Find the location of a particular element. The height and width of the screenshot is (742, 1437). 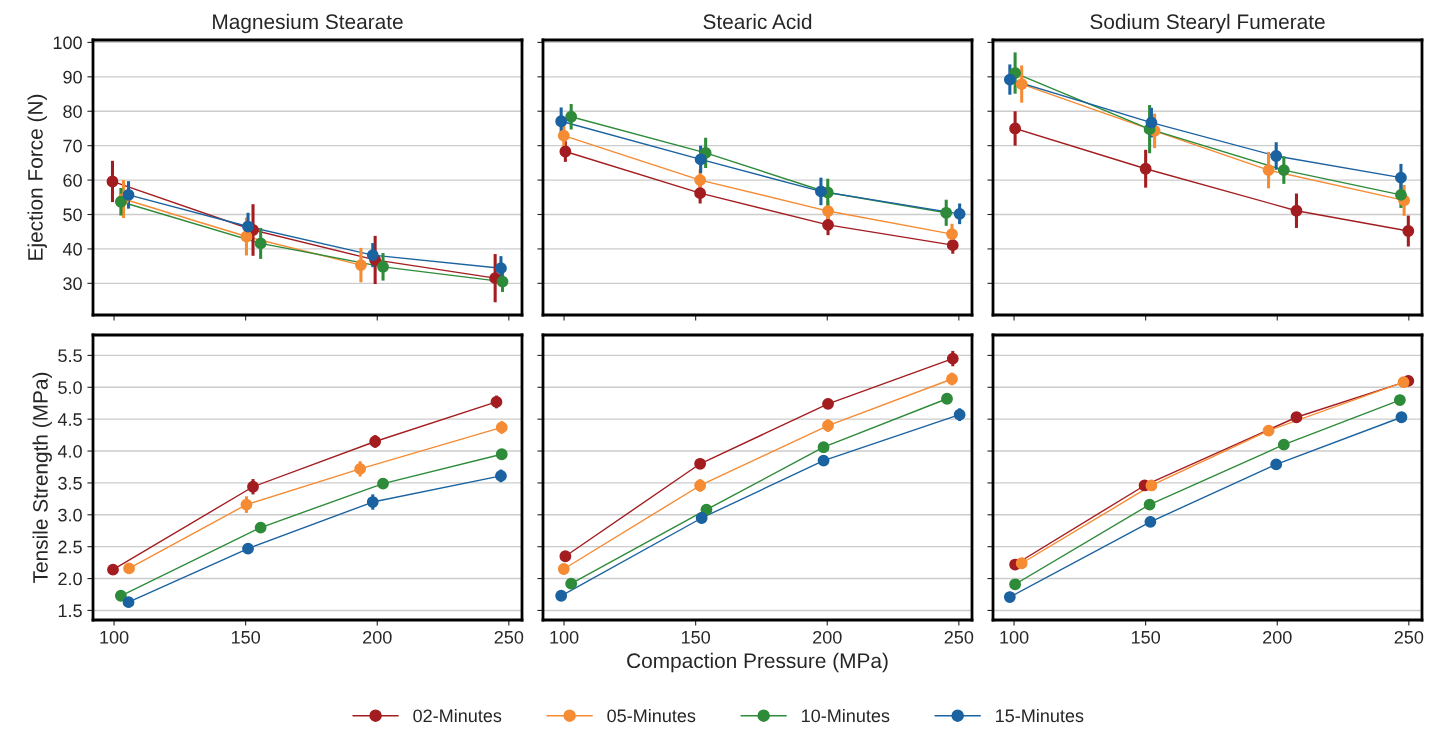

y-tick-label: 3.0 is located at coordinates (70, 515).